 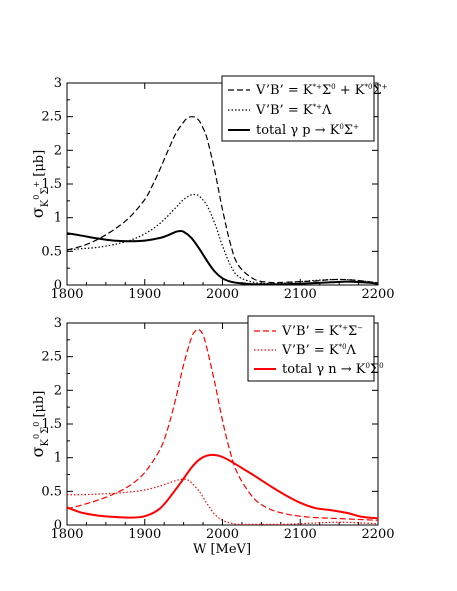 I want to click on legend-label-3-bottom: total γ n → K0Σ0, so click(x=333, y=369).